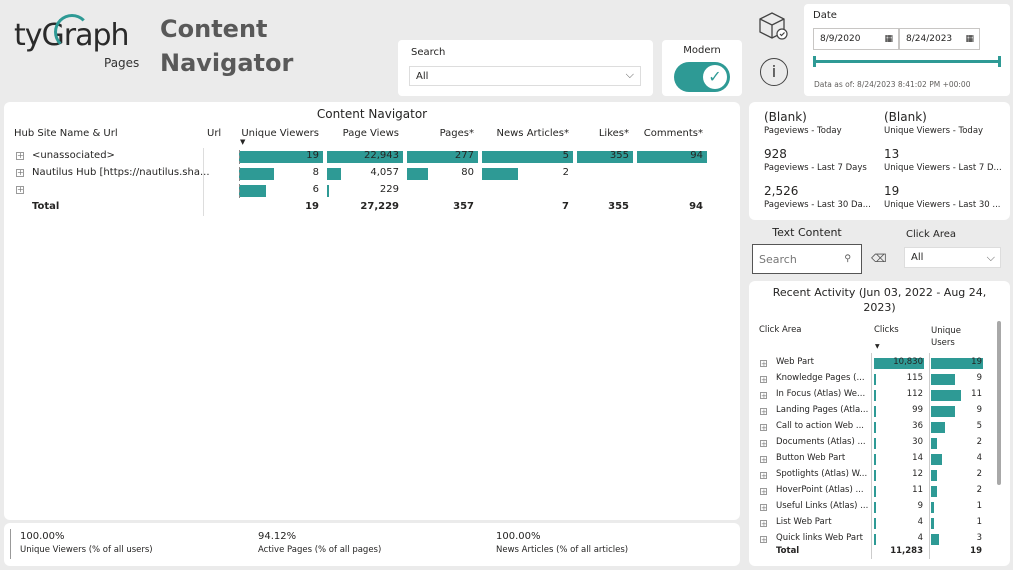 The width and height of the screenshot is (1013, 570). What do you see at coordinates (214, 133) in the screenshot?
I see `col-header-url: Url` at bounding box center [214, 133].